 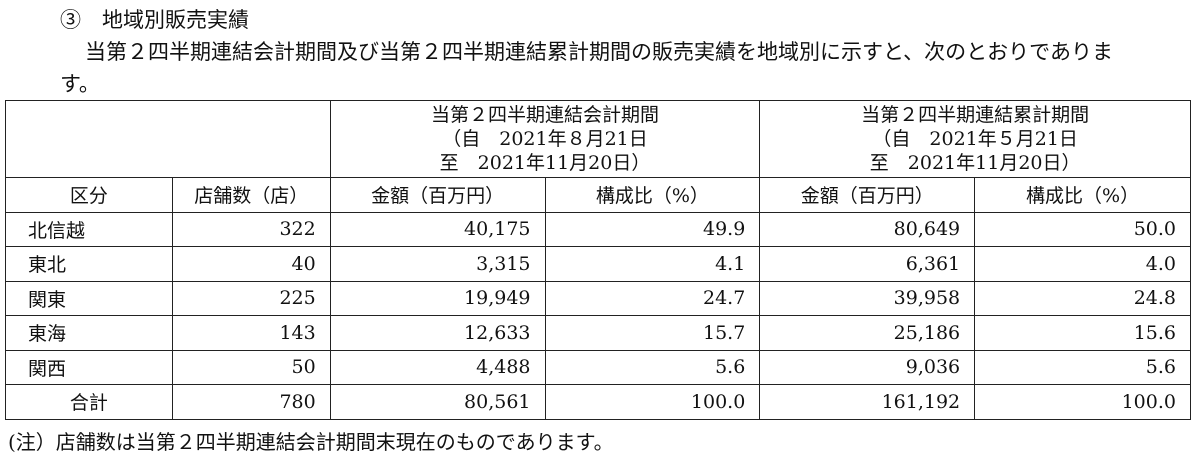 I want to click on data-row: 関東 225 19,949 24.7 39,958 24.8, so click(x=598, y=298).